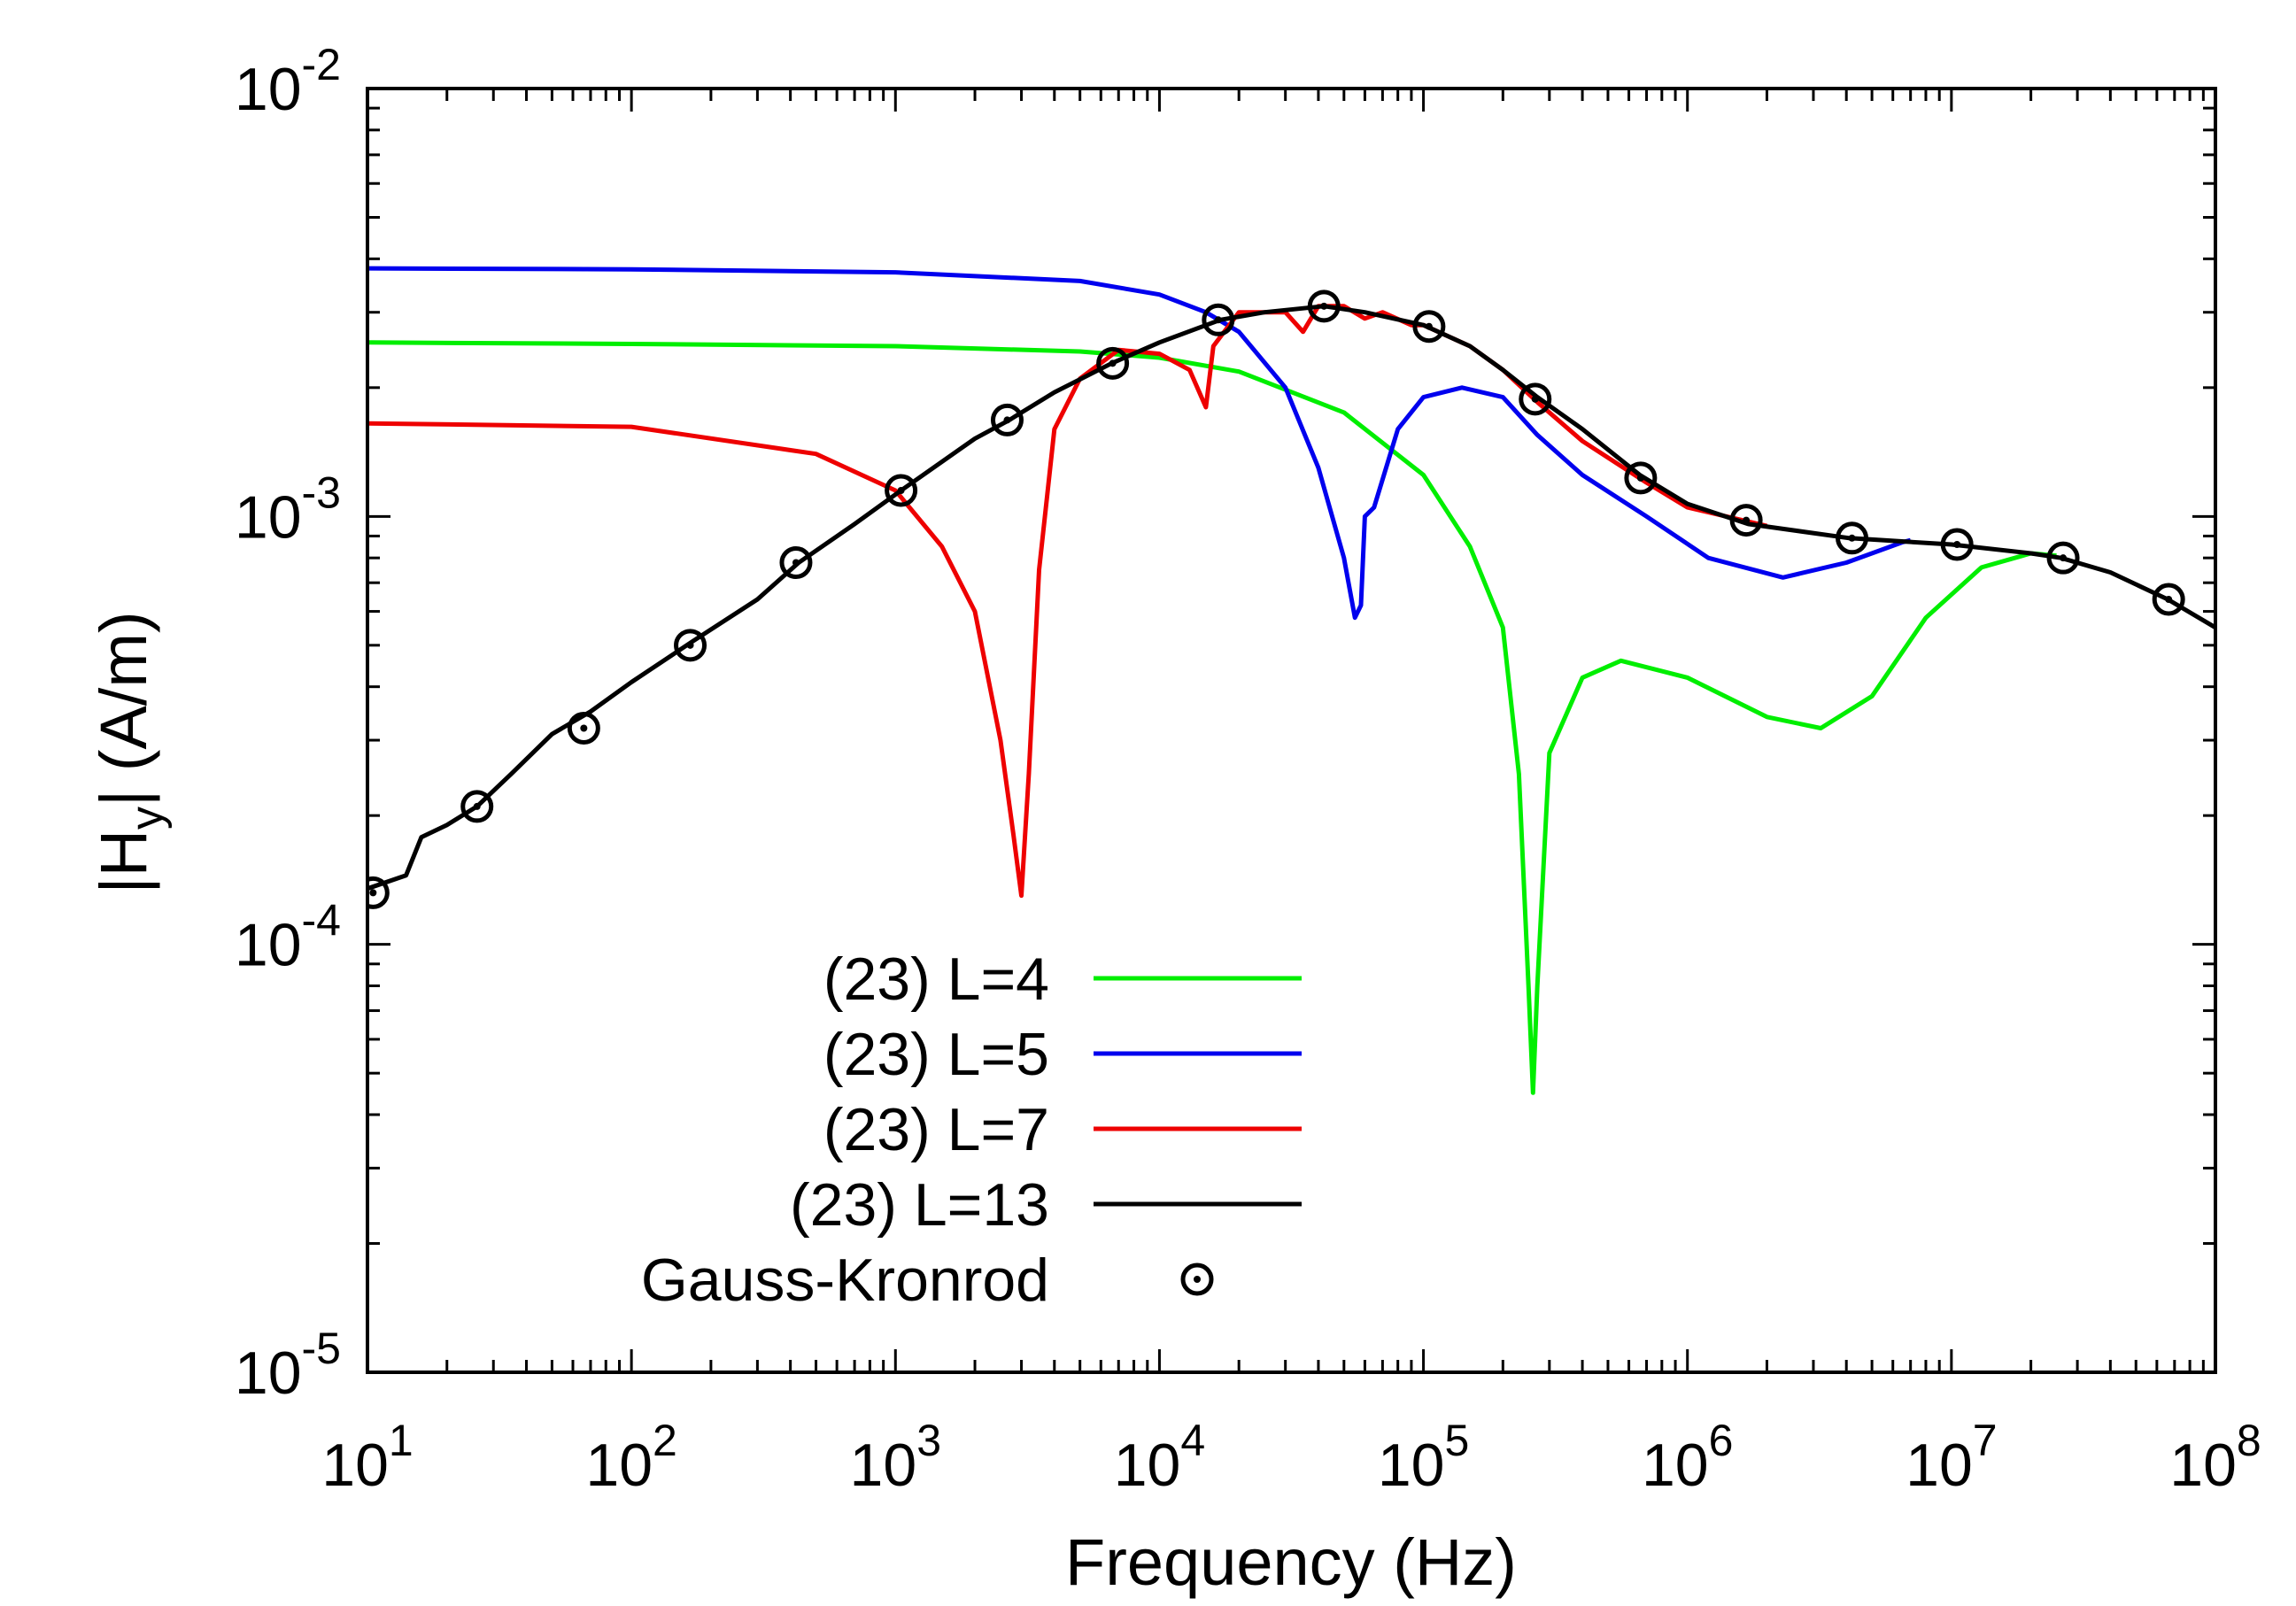  I want to click on y-tick-labels: 10-510-410-310-2, so click(288, 723).